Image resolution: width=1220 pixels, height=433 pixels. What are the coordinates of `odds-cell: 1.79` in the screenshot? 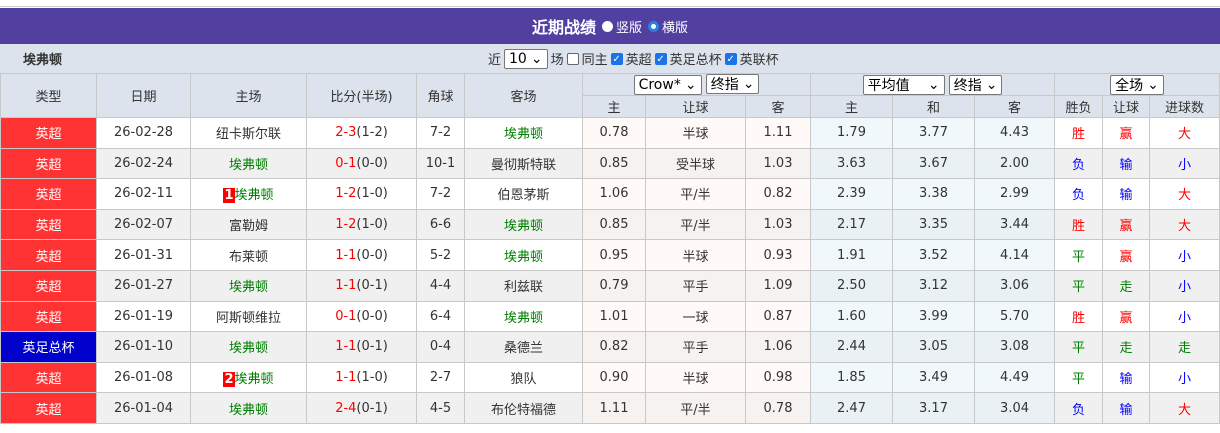 It's located at (852, 133).